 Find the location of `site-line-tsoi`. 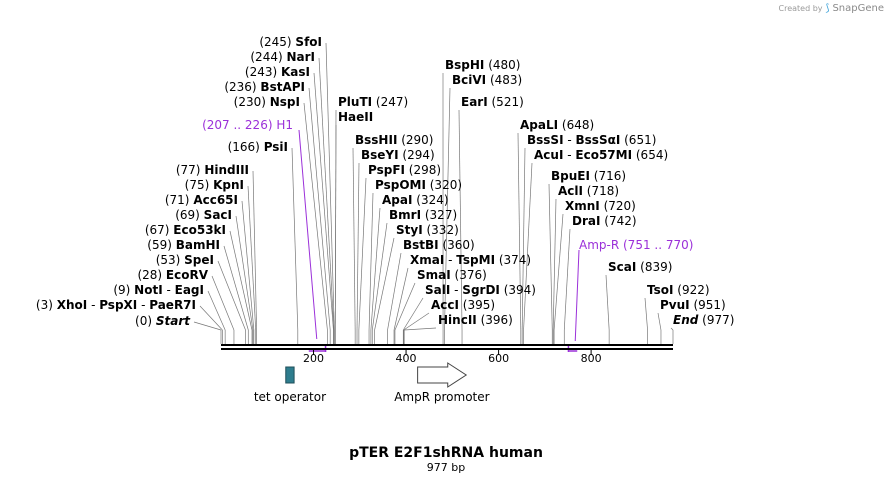

site-line-tsoi is located at coordinates (646, 314).